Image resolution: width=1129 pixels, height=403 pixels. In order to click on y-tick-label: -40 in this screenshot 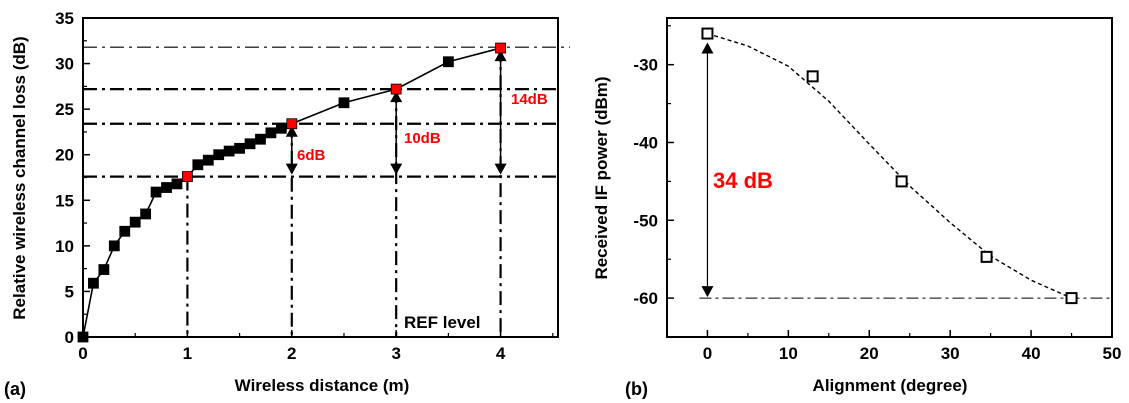, I will do `click(645, 142)`.